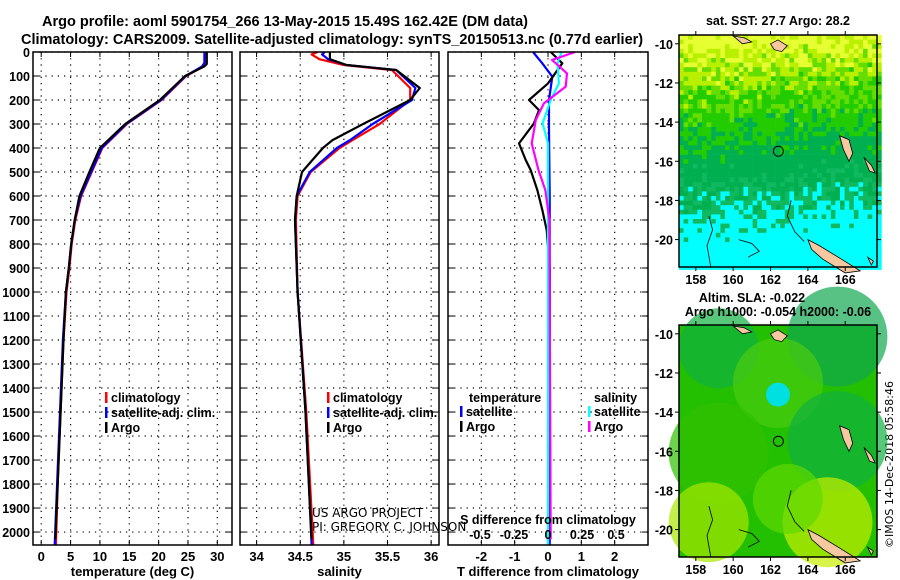 This screenshot has height=580, width=900. Describe the element at coordinates (870, 261) in the screenshot. I see `land-mass` at that location.